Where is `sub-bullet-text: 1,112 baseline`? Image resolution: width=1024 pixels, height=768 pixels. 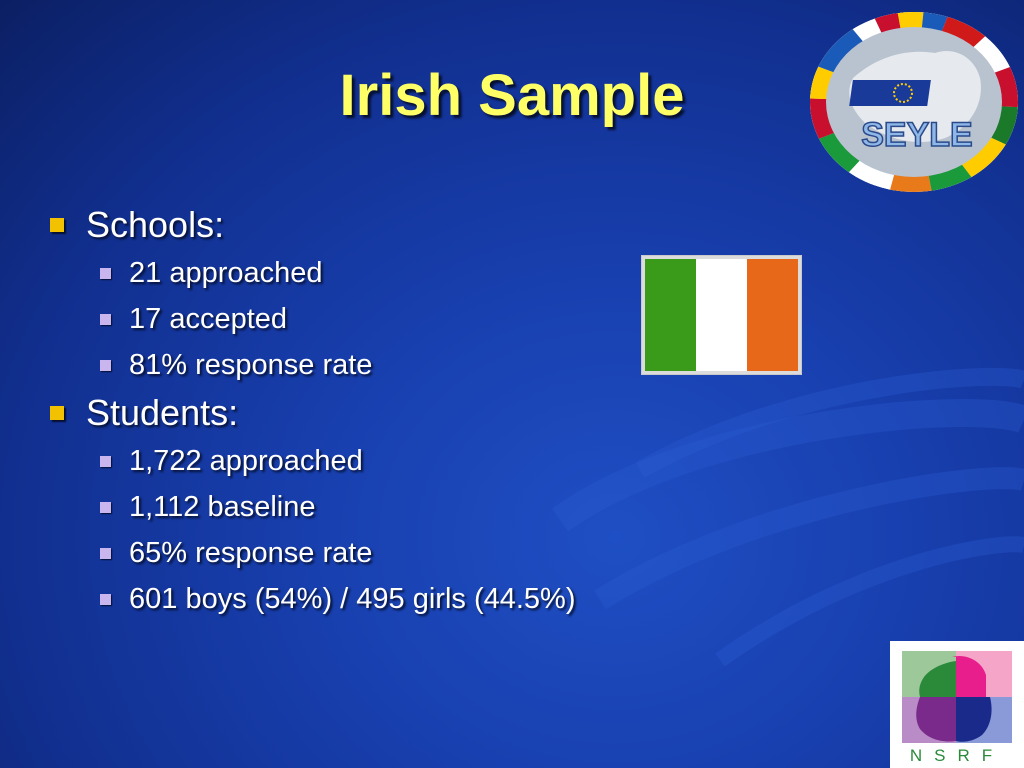 sub-bullet-text: 1,112 baseline is located at coordinates (222, 506).